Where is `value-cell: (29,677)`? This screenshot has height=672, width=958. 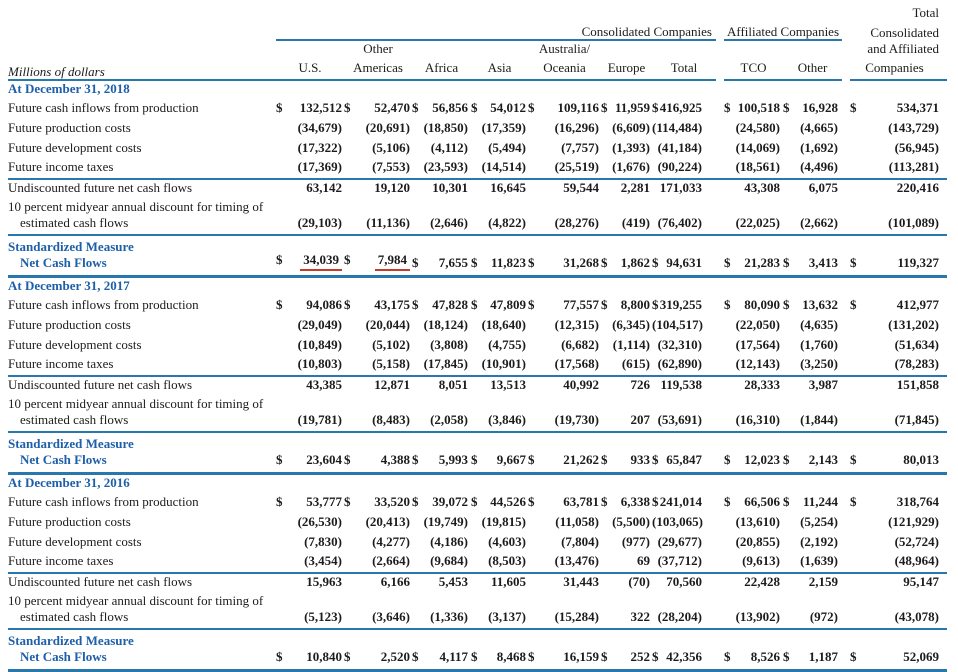 value-cell: (29,677) is located at coordinates (684, 543).